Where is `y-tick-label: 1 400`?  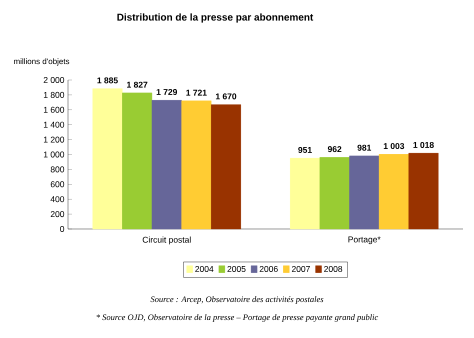
y-tick-label: 1 400 is located at coordinates (54, 125).